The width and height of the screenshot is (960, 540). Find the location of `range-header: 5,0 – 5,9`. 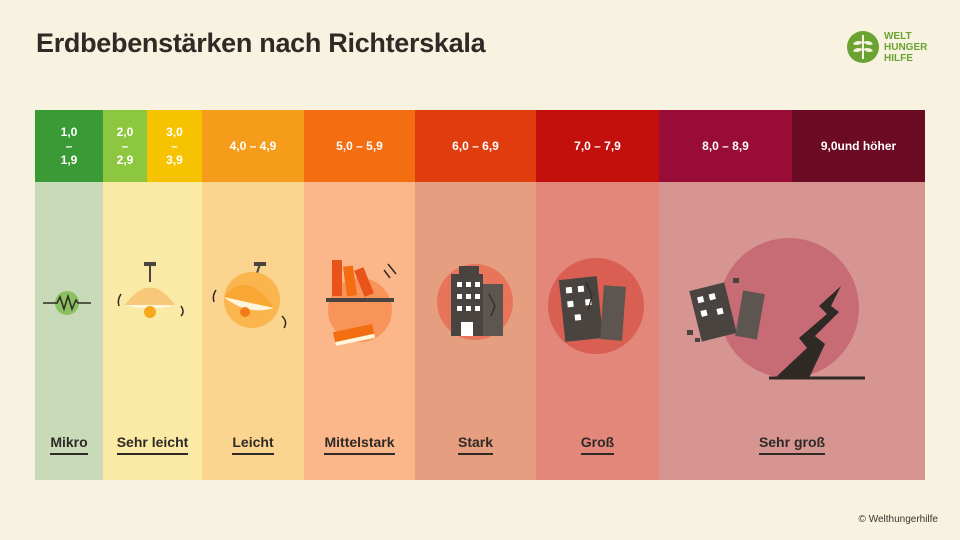

range-header: 5,0 – 5,9 is located at coordinates (359, 146).